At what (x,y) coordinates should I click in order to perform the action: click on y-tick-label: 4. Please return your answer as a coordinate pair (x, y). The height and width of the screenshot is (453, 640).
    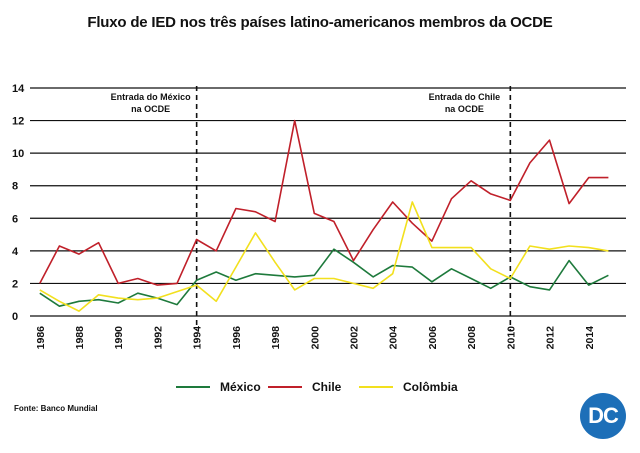
    Looking at the image, I should click on (15, 252).